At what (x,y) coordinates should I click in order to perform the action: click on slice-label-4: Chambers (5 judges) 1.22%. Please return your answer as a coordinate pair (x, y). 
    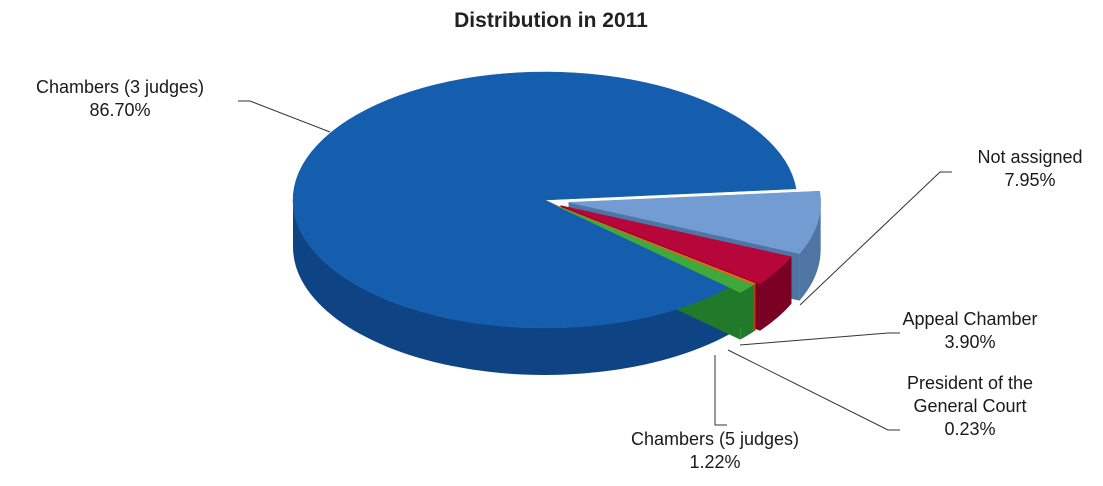
    Looking at the image, I should click on (715, 450).